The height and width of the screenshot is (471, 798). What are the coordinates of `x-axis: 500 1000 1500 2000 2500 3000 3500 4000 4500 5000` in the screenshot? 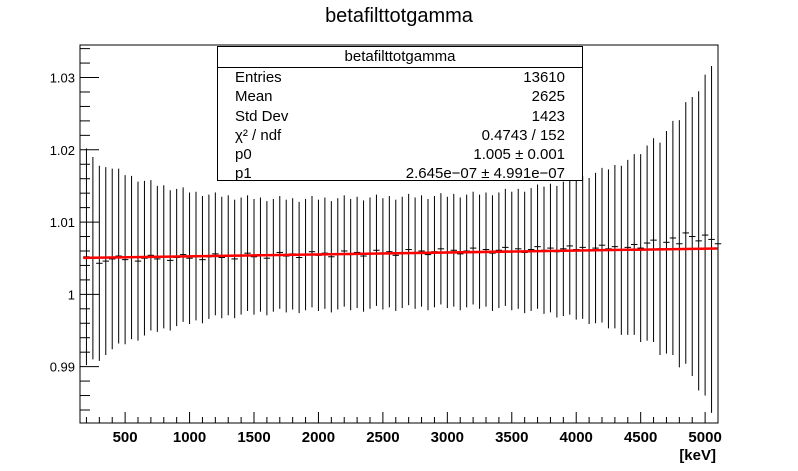 It's located at (403, 429).